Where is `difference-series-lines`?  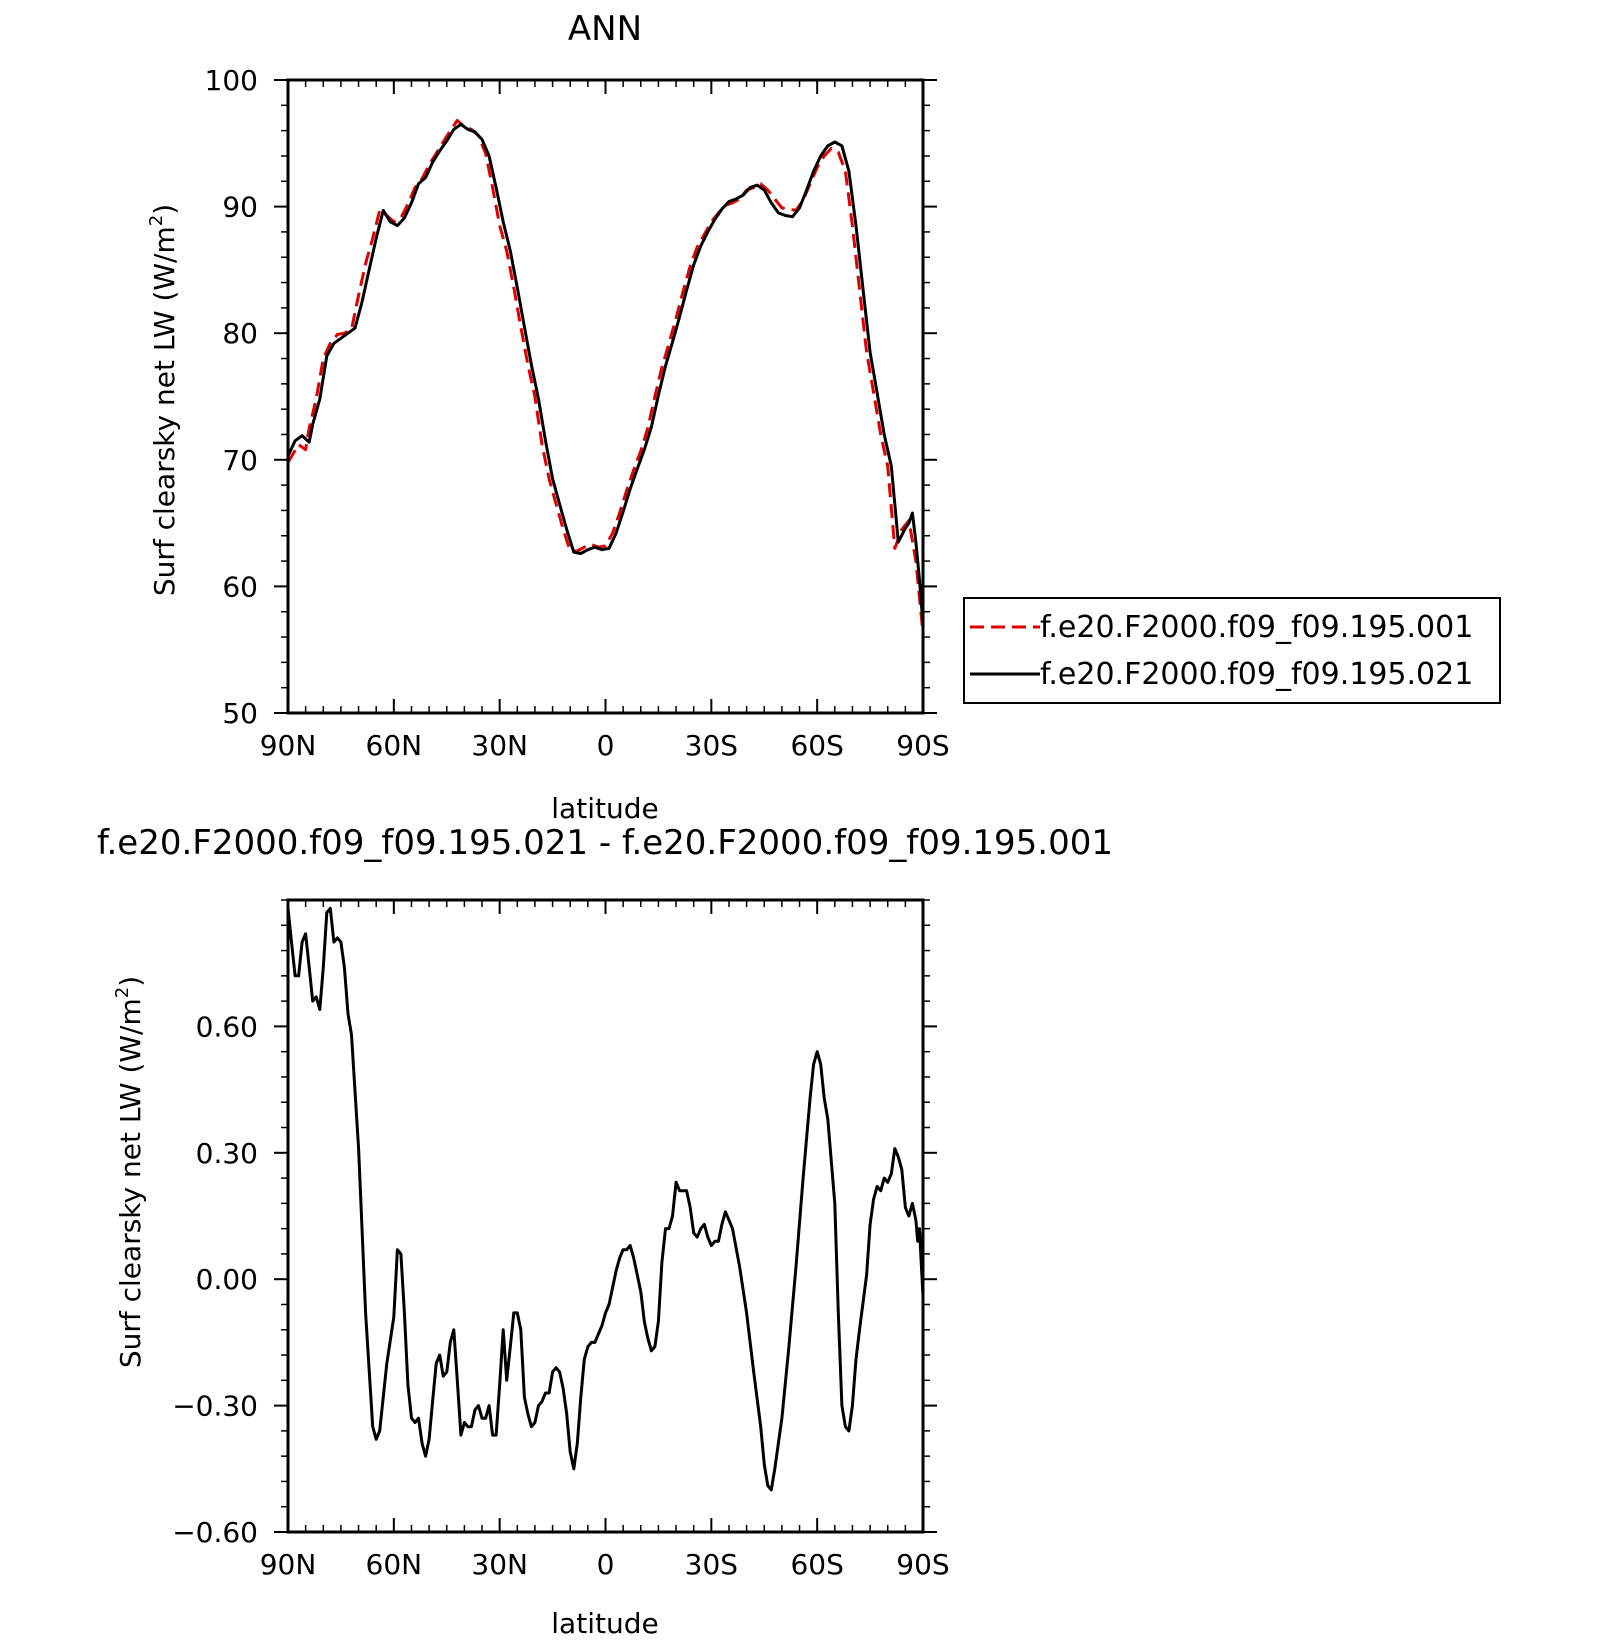 difference-series-lines is located at coordinates (605, 1199).